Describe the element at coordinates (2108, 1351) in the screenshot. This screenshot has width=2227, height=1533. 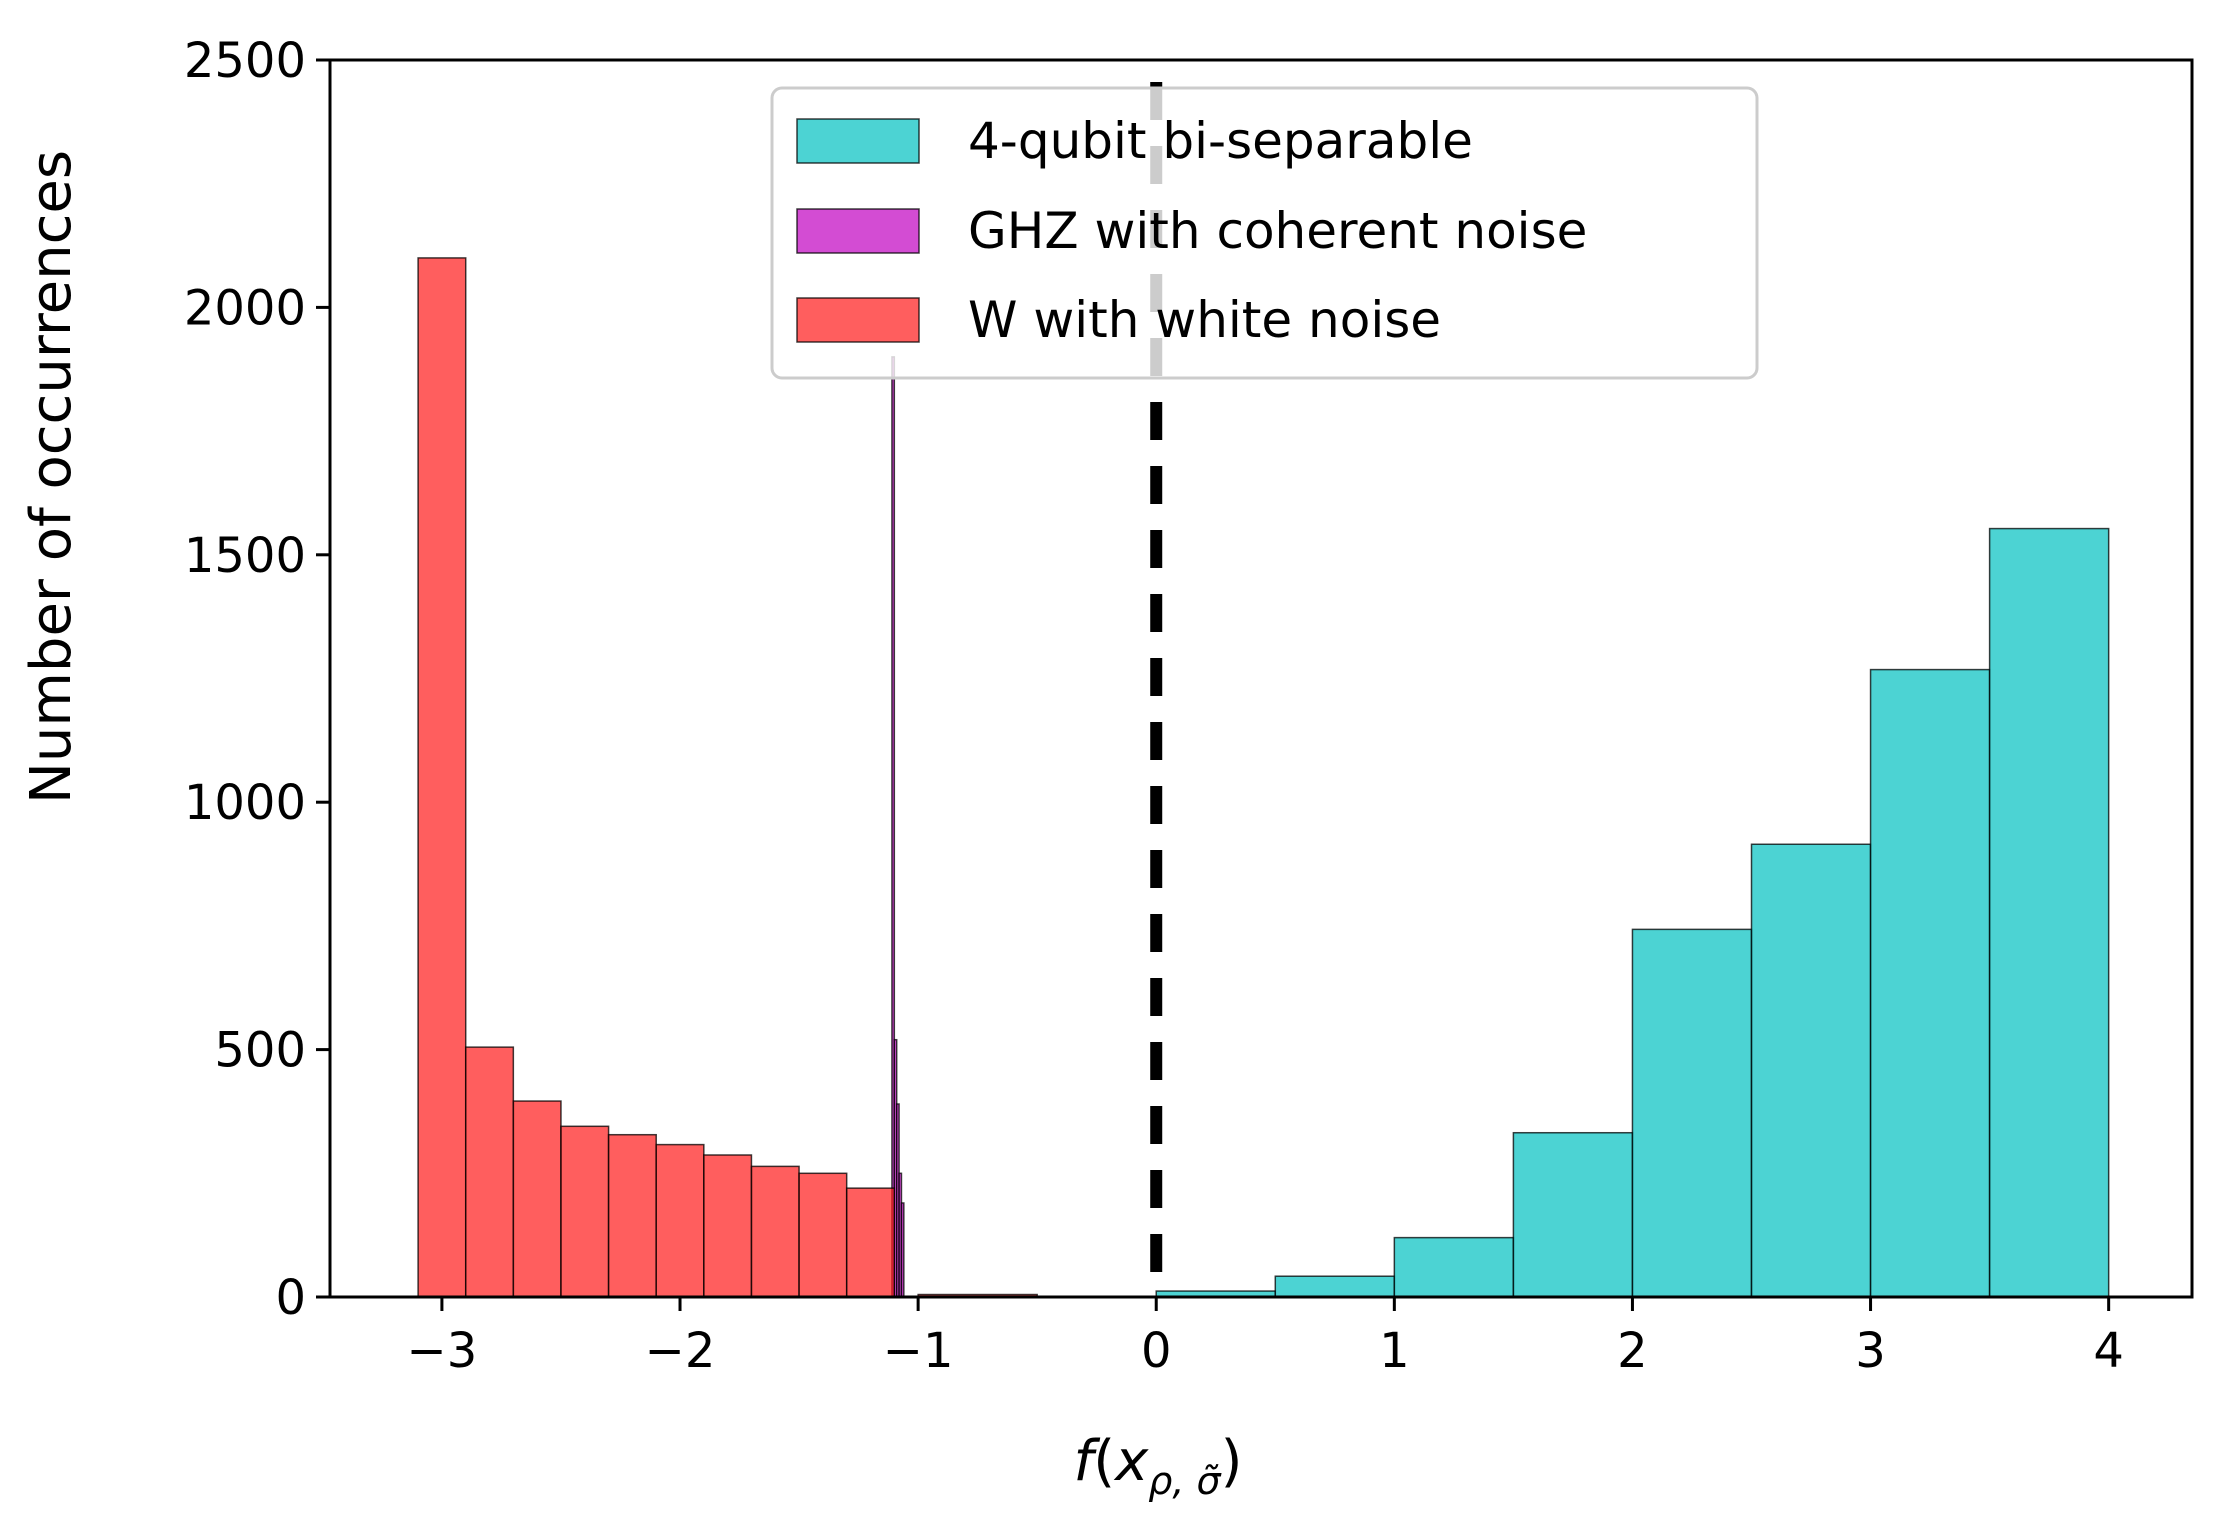
I see `x-tick-label: 4` at that location.